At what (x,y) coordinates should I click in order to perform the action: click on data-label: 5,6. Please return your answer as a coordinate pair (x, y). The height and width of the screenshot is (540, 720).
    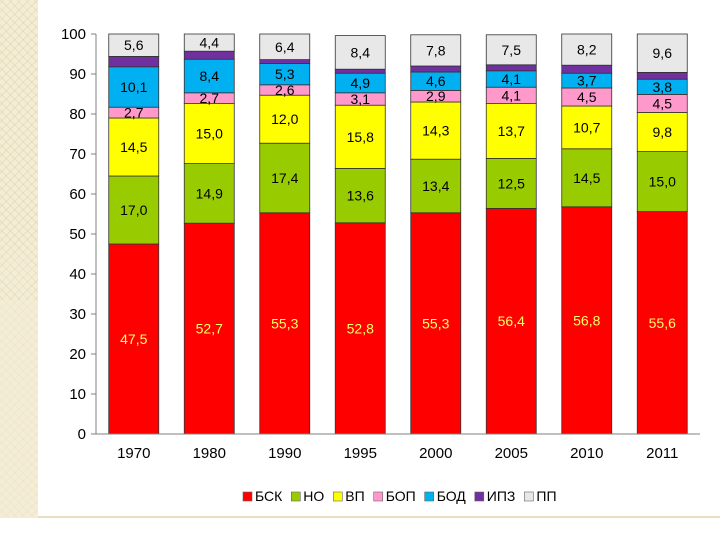
    Looking at the image, I should click on (134, 45).